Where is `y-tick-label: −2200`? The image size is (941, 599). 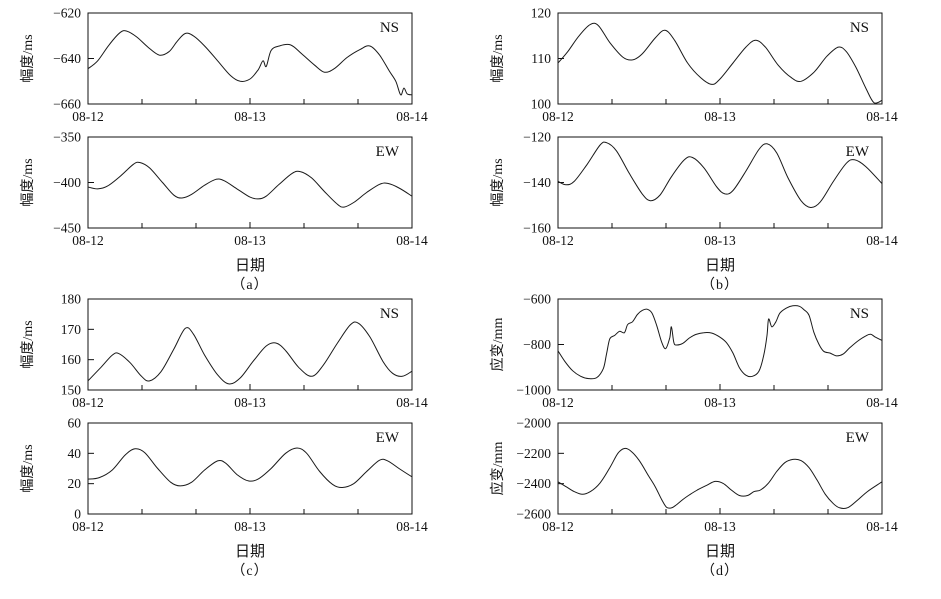 y-tick-label: −2200 is located at coordinates (533, 453).